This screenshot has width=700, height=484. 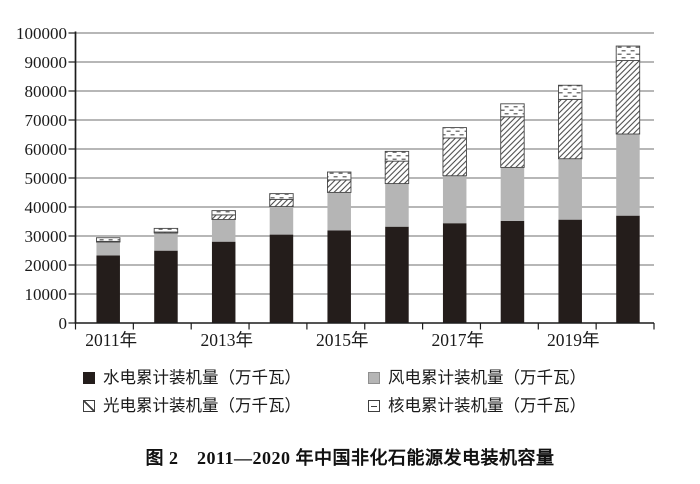 What do you see at coordinates (281, 258) in the screenshot?
I see `bar-2014年` at bounding box center [281, 258].